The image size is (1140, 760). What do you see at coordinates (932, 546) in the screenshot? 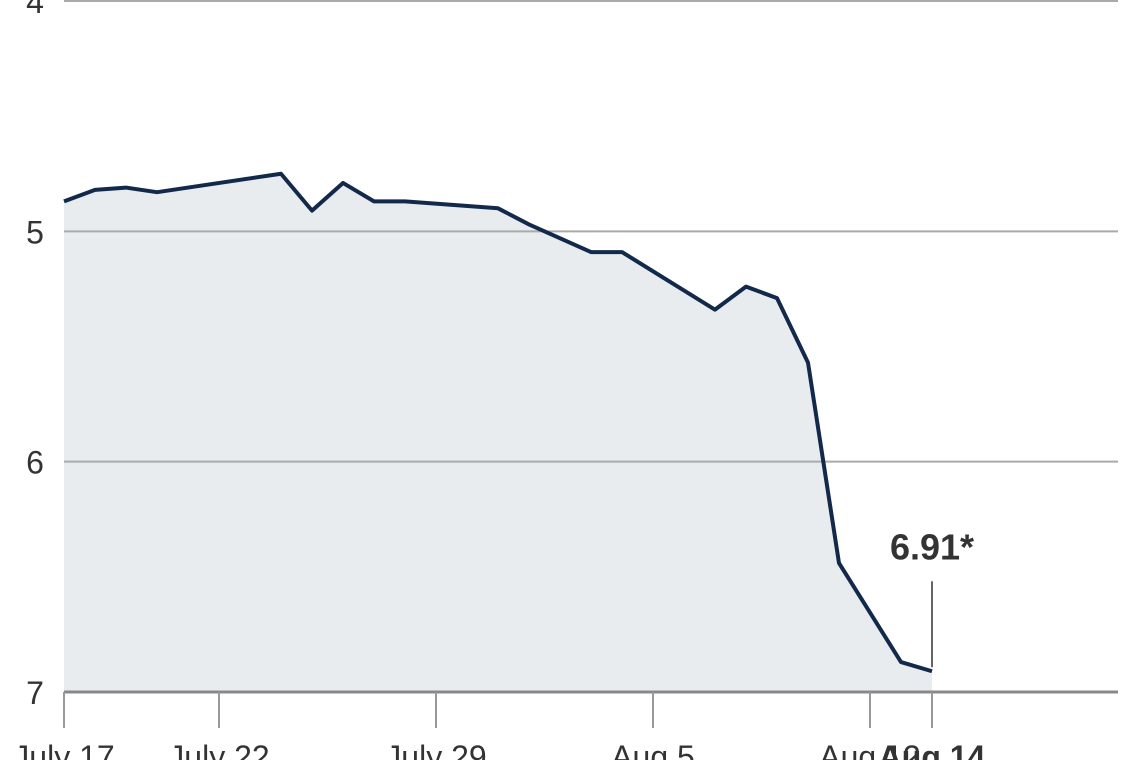
I see `value-label: 6.91*` at bounding box center [932, 546].